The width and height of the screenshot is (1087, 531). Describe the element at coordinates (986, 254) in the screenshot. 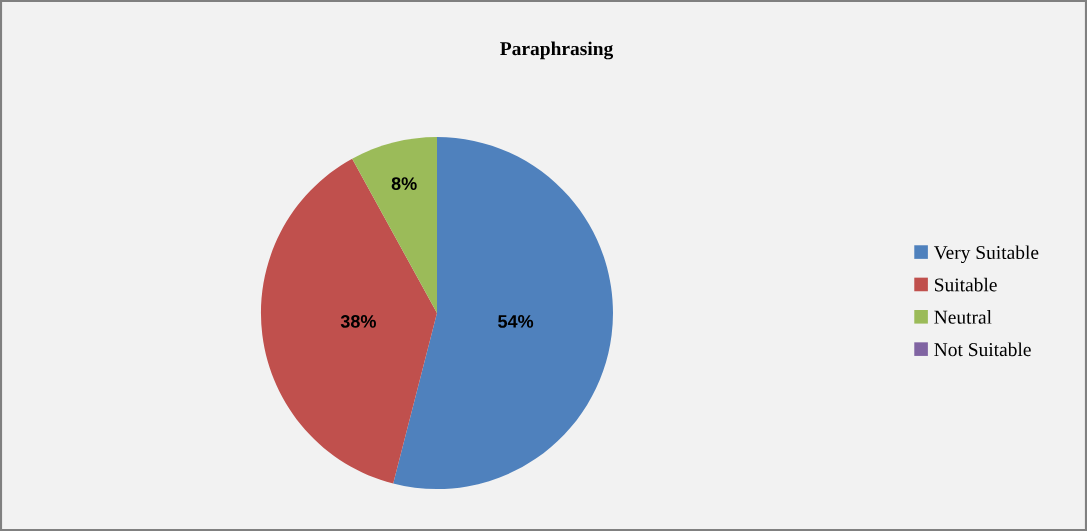

I see `legend-label: Very Suitable` at that location.